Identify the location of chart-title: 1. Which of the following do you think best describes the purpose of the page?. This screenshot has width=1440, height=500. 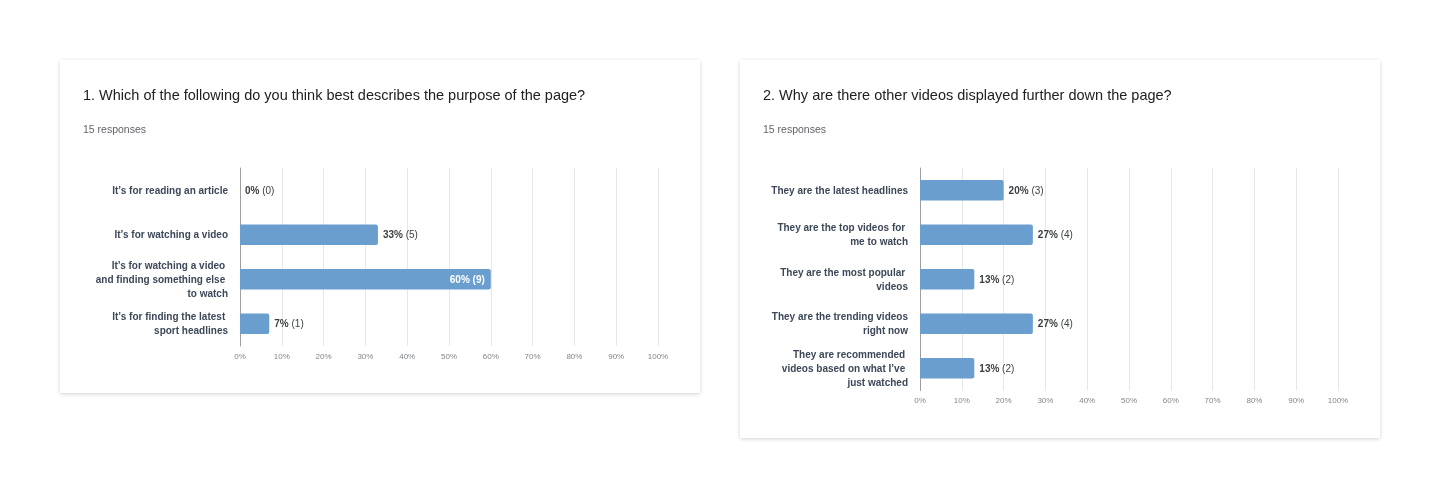
(334, 95).